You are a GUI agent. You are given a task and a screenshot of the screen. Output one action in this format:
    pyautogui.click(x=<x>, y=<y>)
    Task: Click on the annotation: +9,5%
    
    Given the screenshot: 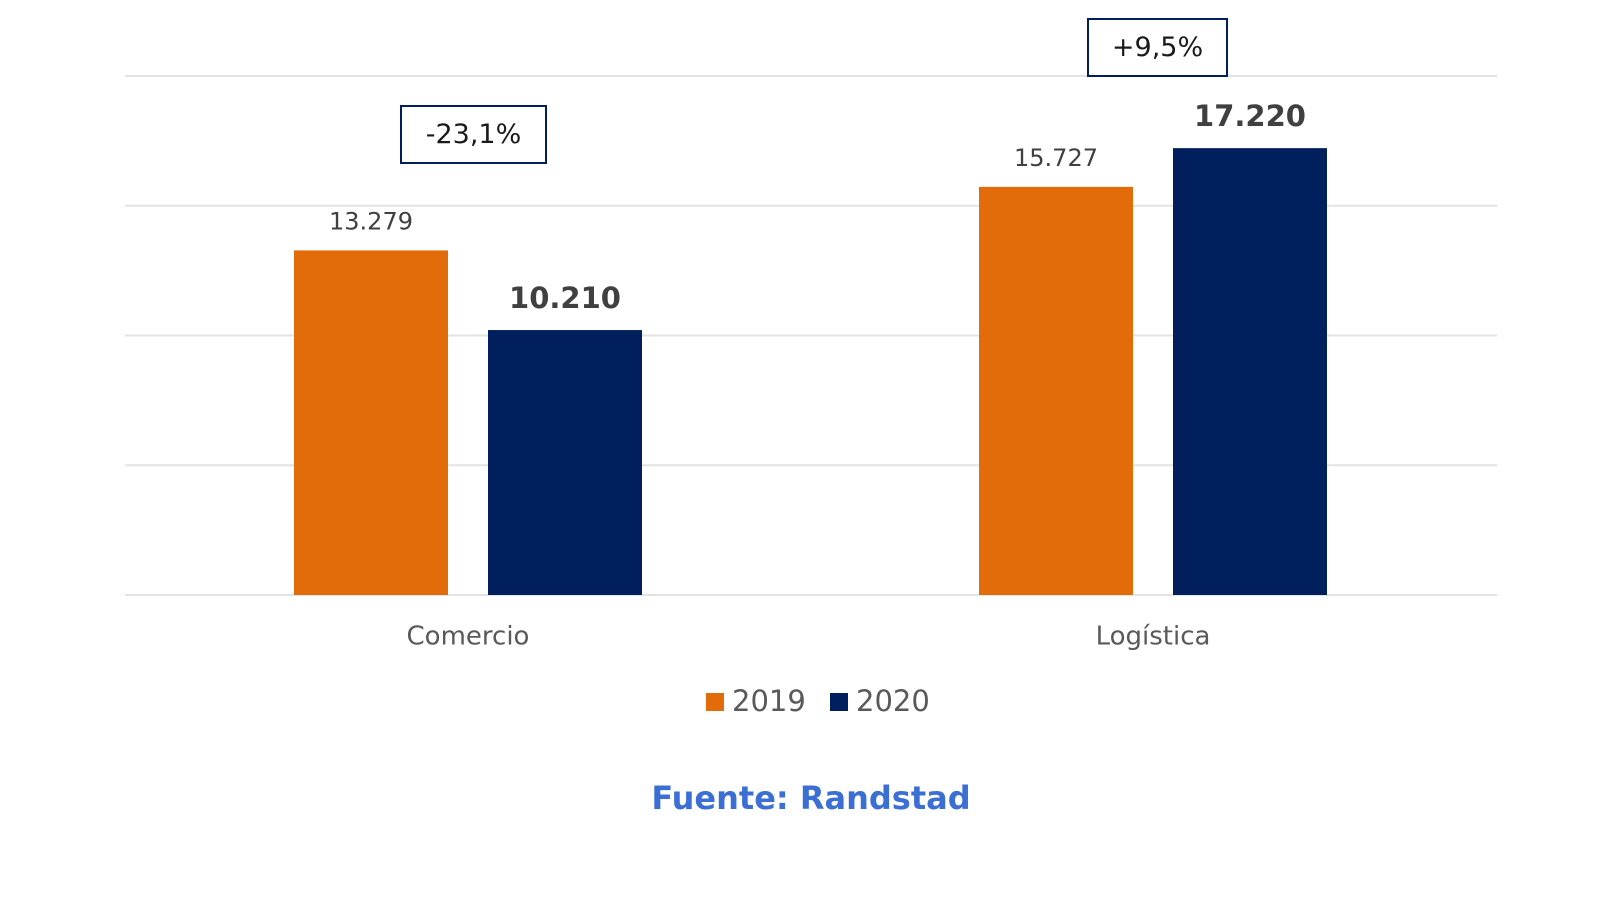 What is the action you would take?
    pyautogui.click(x=1157, y=47)
    